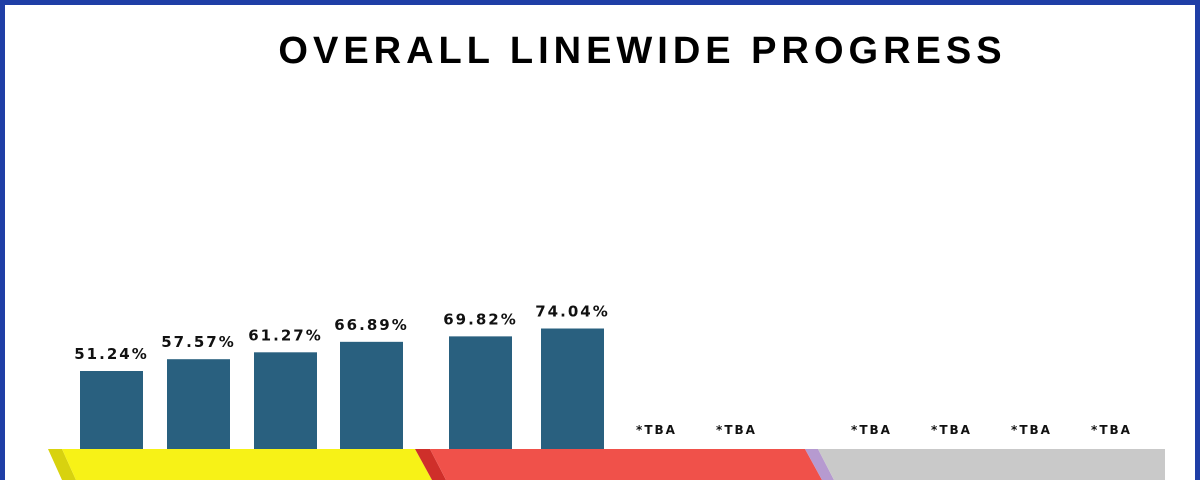 This screenshot has height=480, width=1200. I want to click on data-label-2: 57.57%, so click(198, 342).